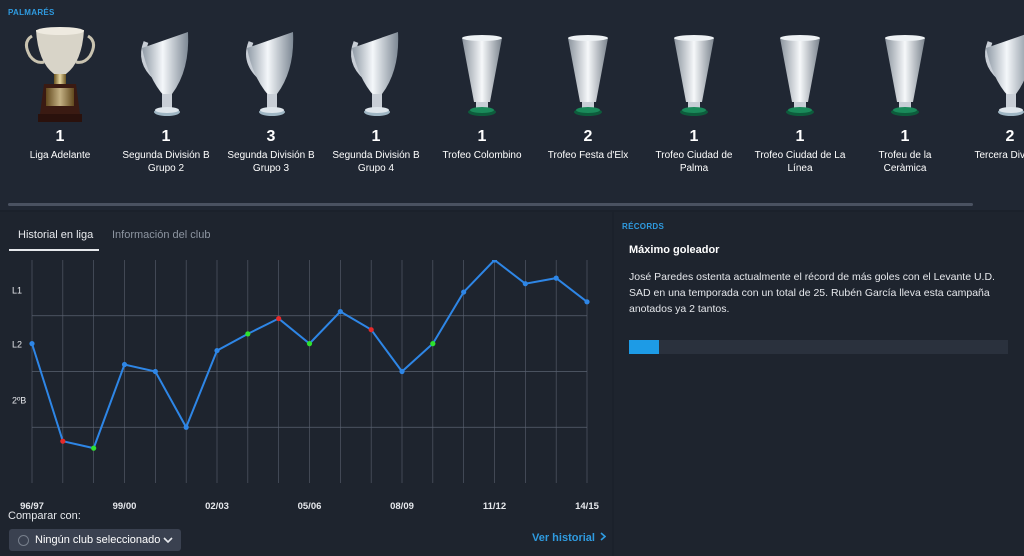 This screenshot has height=556, width=1024. I want to click on trophy-item: 1 Trofeu de la Ceràmica, so click(905, 98).